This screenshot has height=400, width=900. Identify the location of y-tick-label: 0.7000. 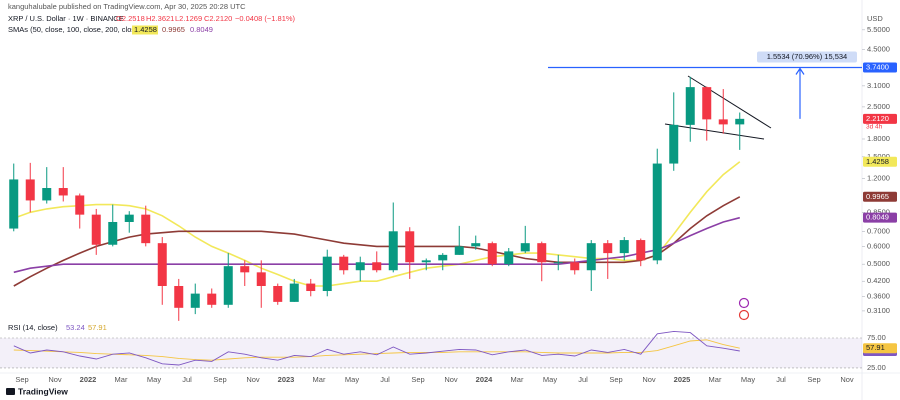
(878, 230).